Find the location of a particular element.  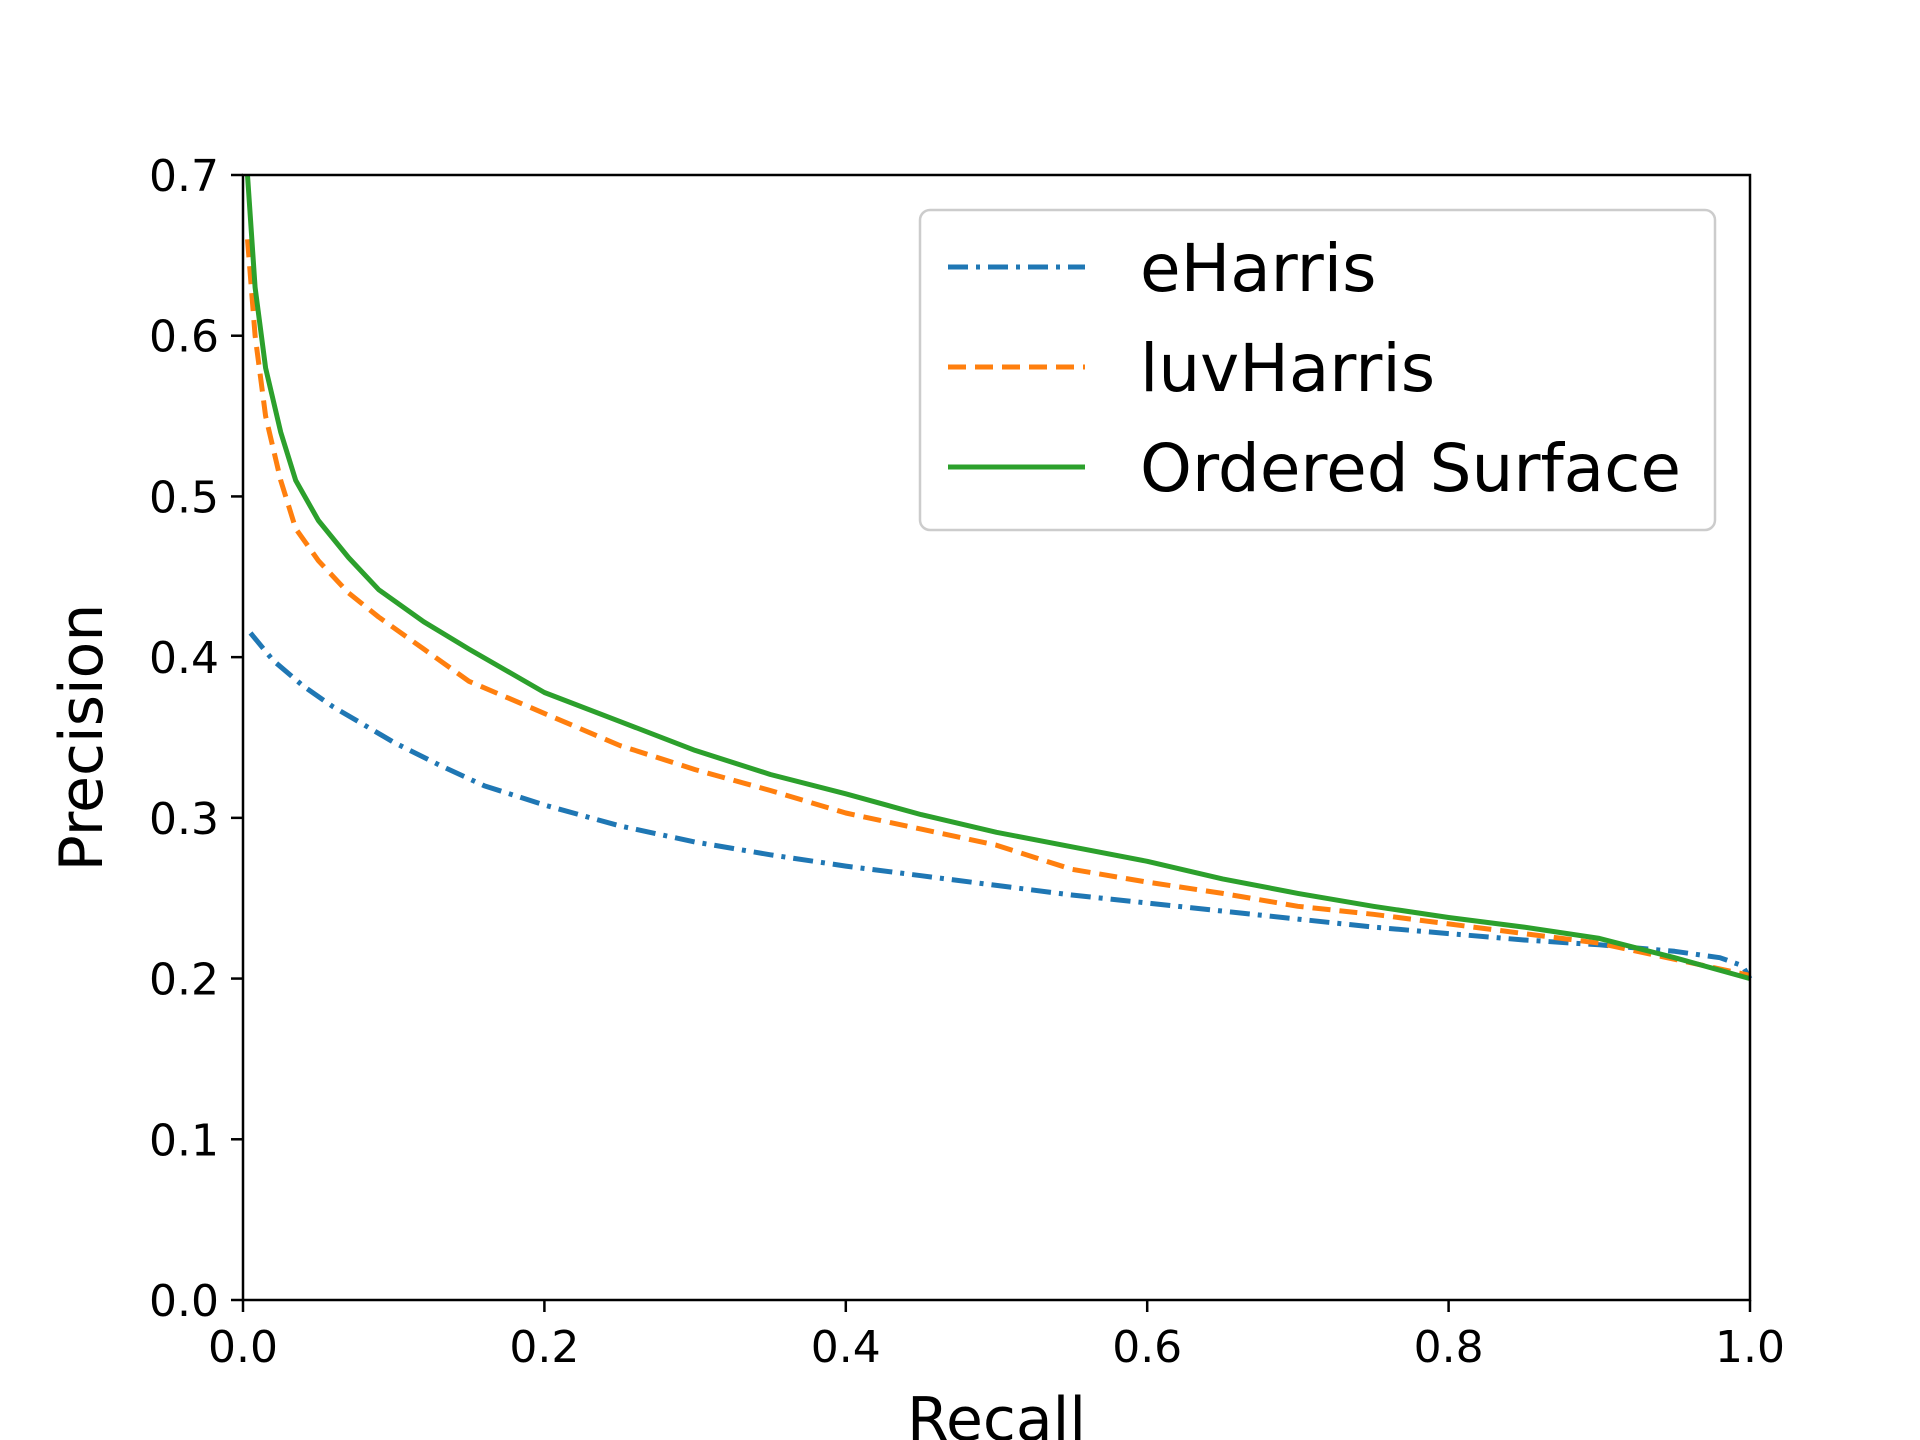

y-tick-label: 0.2 is located at coordinates (184, 980).